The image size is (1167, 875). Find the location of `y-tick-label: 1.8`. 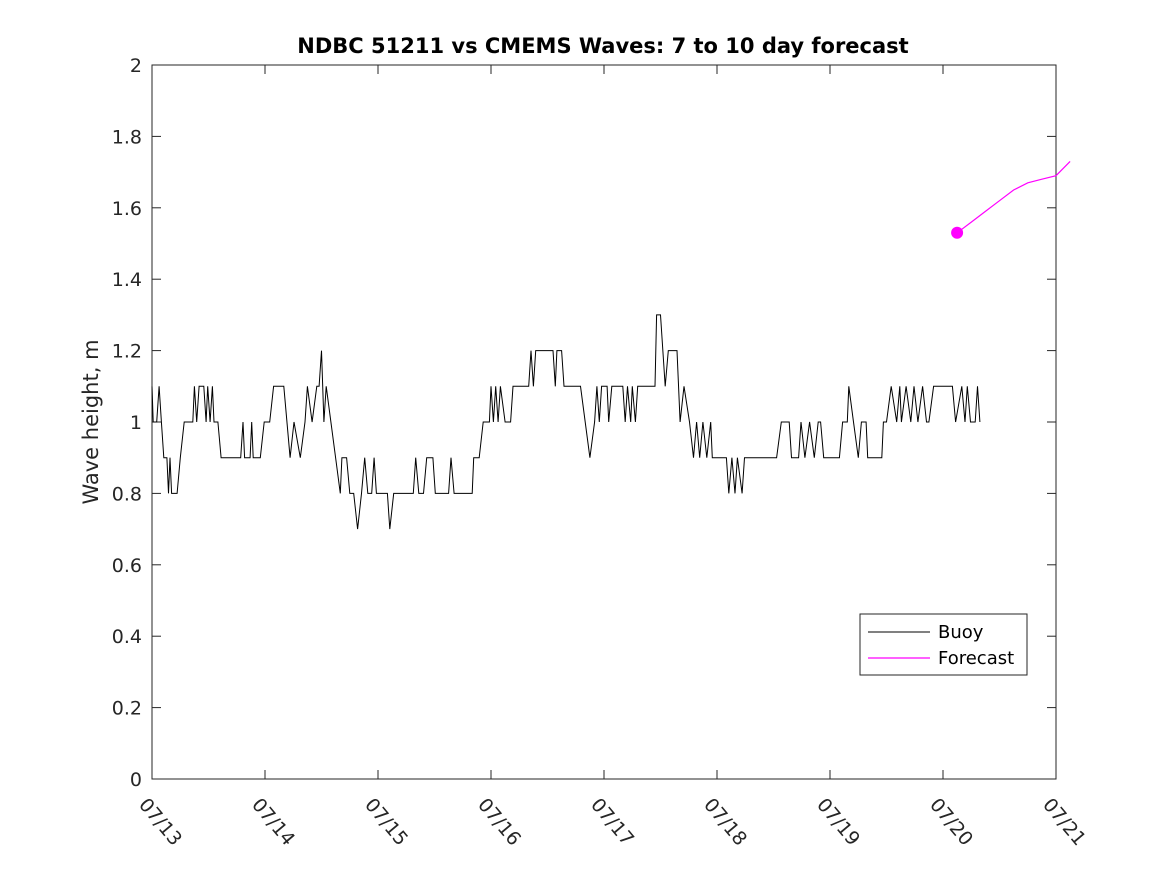

y-tick-label: 1.8 is located at coordinates (127, 137).